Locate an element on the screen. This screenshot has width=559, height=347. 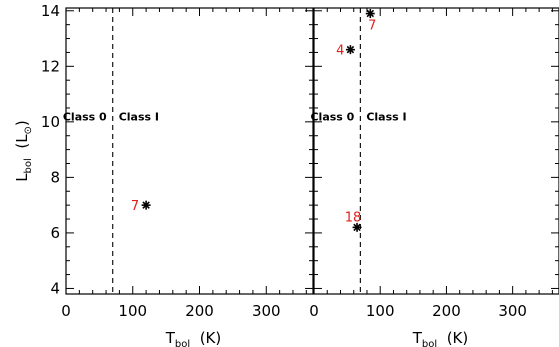
y-axis-label: Lbol (L⊙) is located at coordinates (23, 151).